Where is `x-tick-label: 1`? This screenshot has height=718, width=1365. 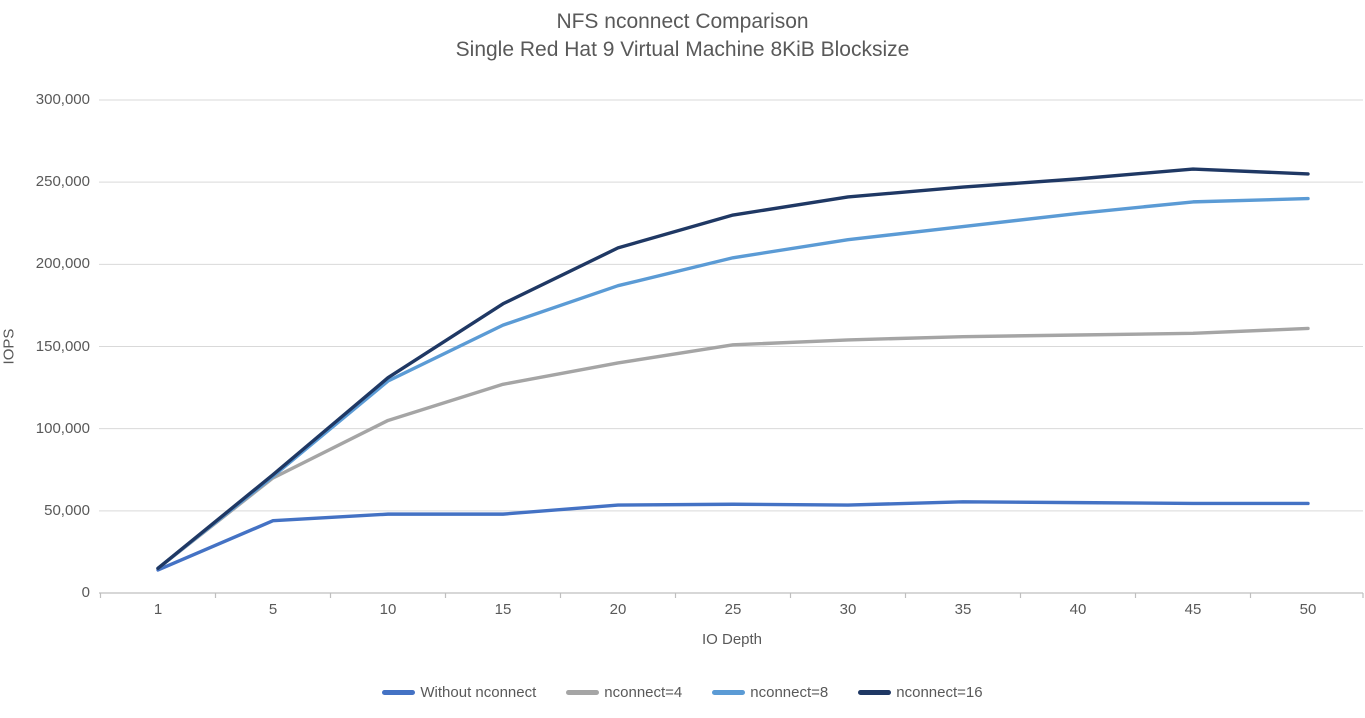
x-tick-label: 1 is located at coordinates (158, 609).